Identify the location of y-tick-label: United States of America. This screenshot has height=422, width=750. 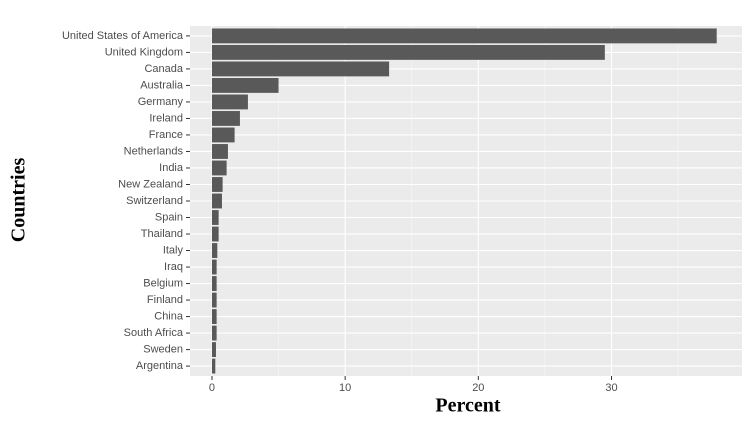
(123, 36).